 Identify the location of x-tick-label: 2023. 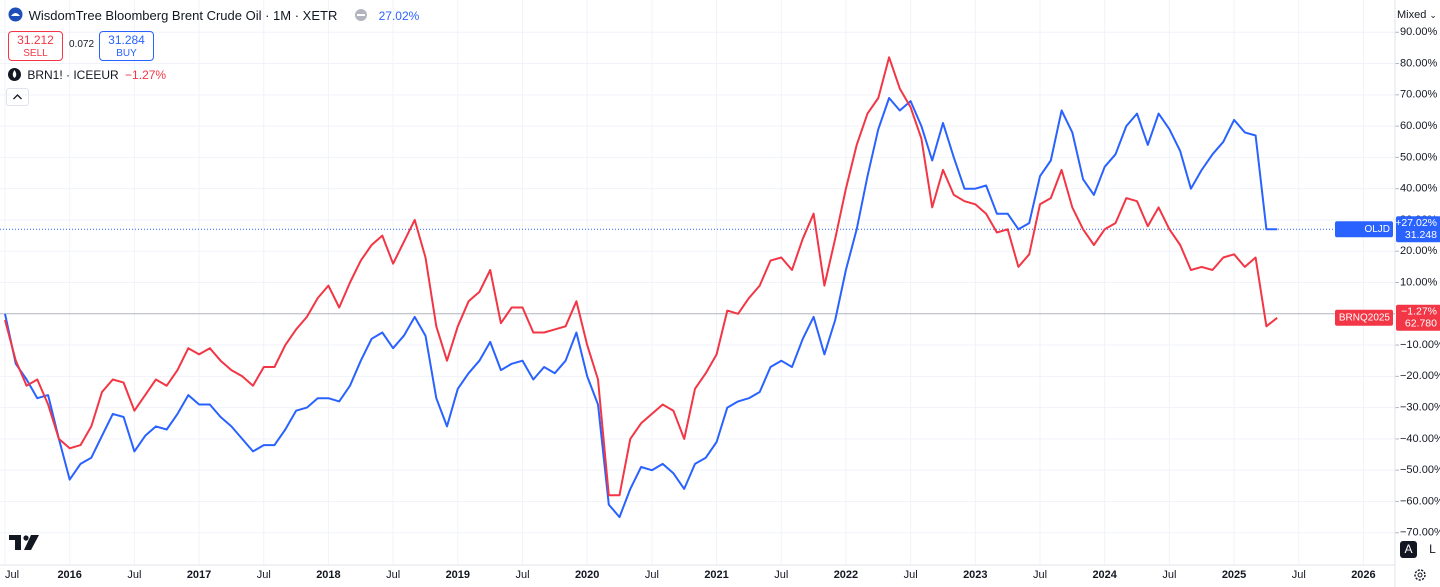
(975, 575).